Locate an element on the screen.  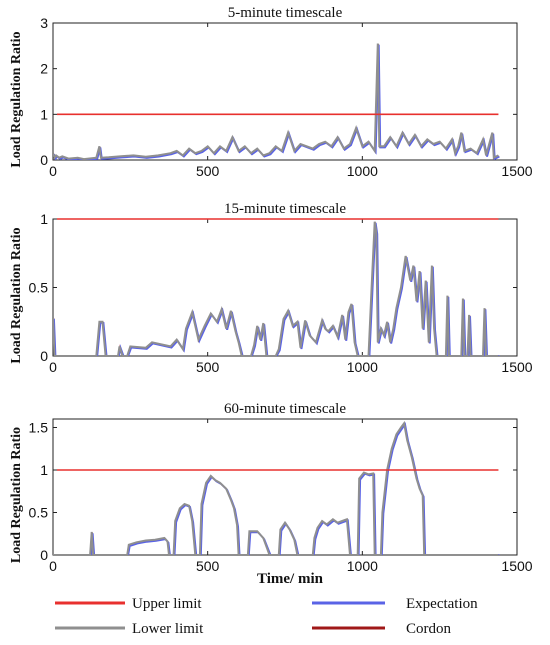
panel-title: 15-minute timescale is located at coordinates (285, 209).